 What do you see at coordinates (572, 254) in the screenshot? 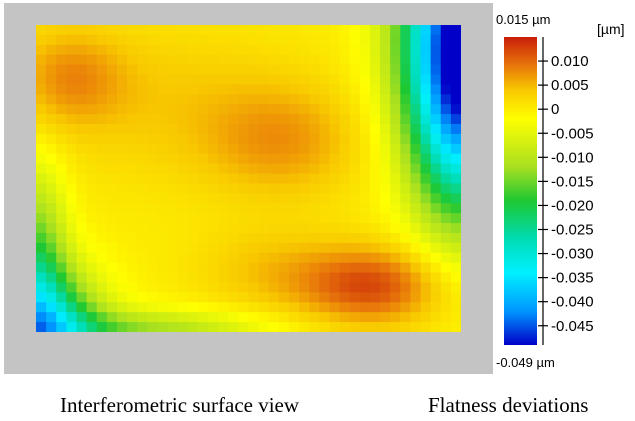
I see `colorbar-tick-label: -0.030` at bounding box center [572, 254].